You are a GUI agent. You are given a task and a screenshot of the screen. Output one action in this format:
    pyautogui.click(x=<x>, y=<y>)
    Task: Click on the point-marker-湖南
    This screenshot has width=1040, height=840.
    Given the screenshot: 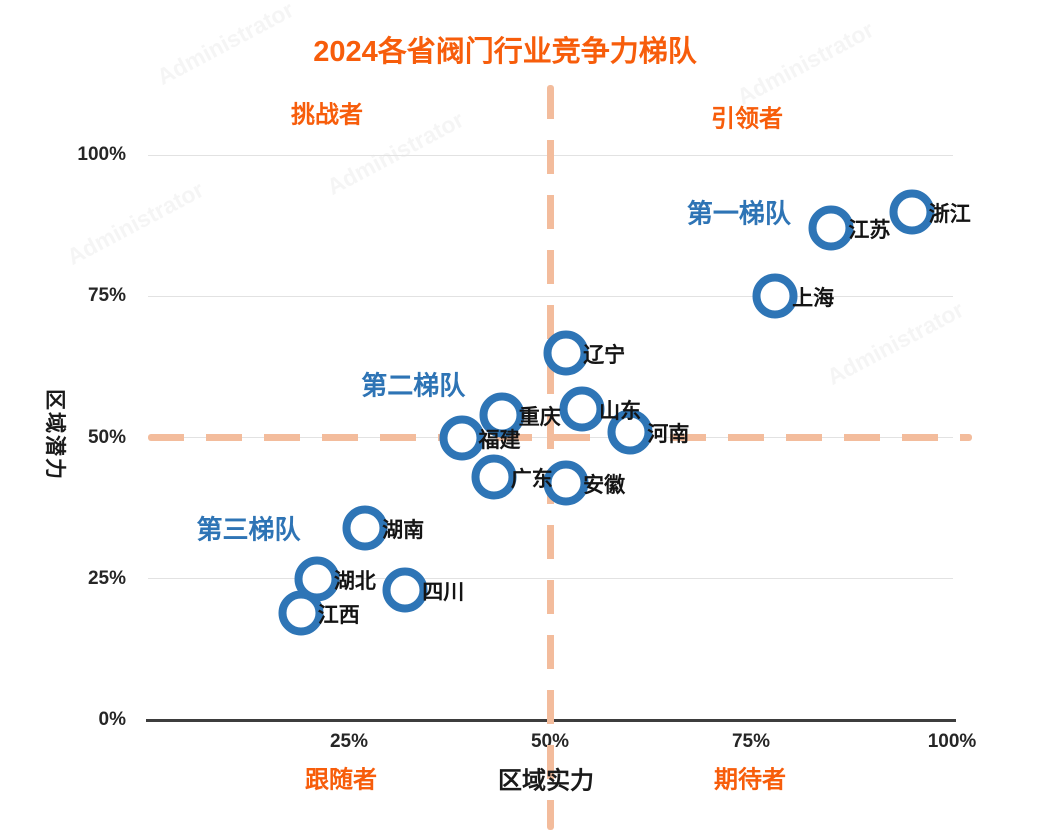 What is the action you would take?
    pyautogui.click(x=365, y=528)
    